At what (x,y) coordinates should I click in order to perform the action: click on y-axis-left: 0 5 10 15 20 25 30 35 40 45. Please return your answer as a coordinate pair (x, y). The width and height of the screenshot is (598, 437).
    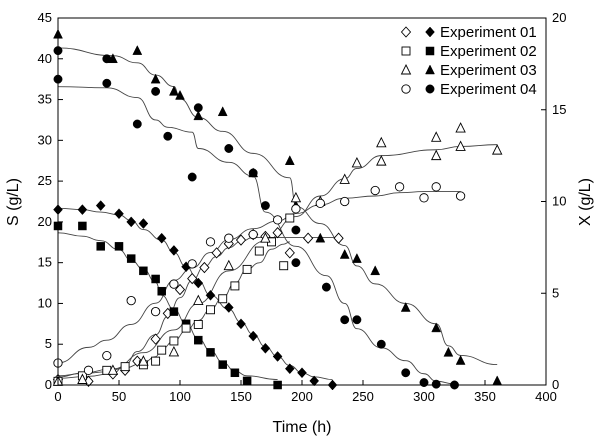
    Looking at the image, I should click on (50, 201).